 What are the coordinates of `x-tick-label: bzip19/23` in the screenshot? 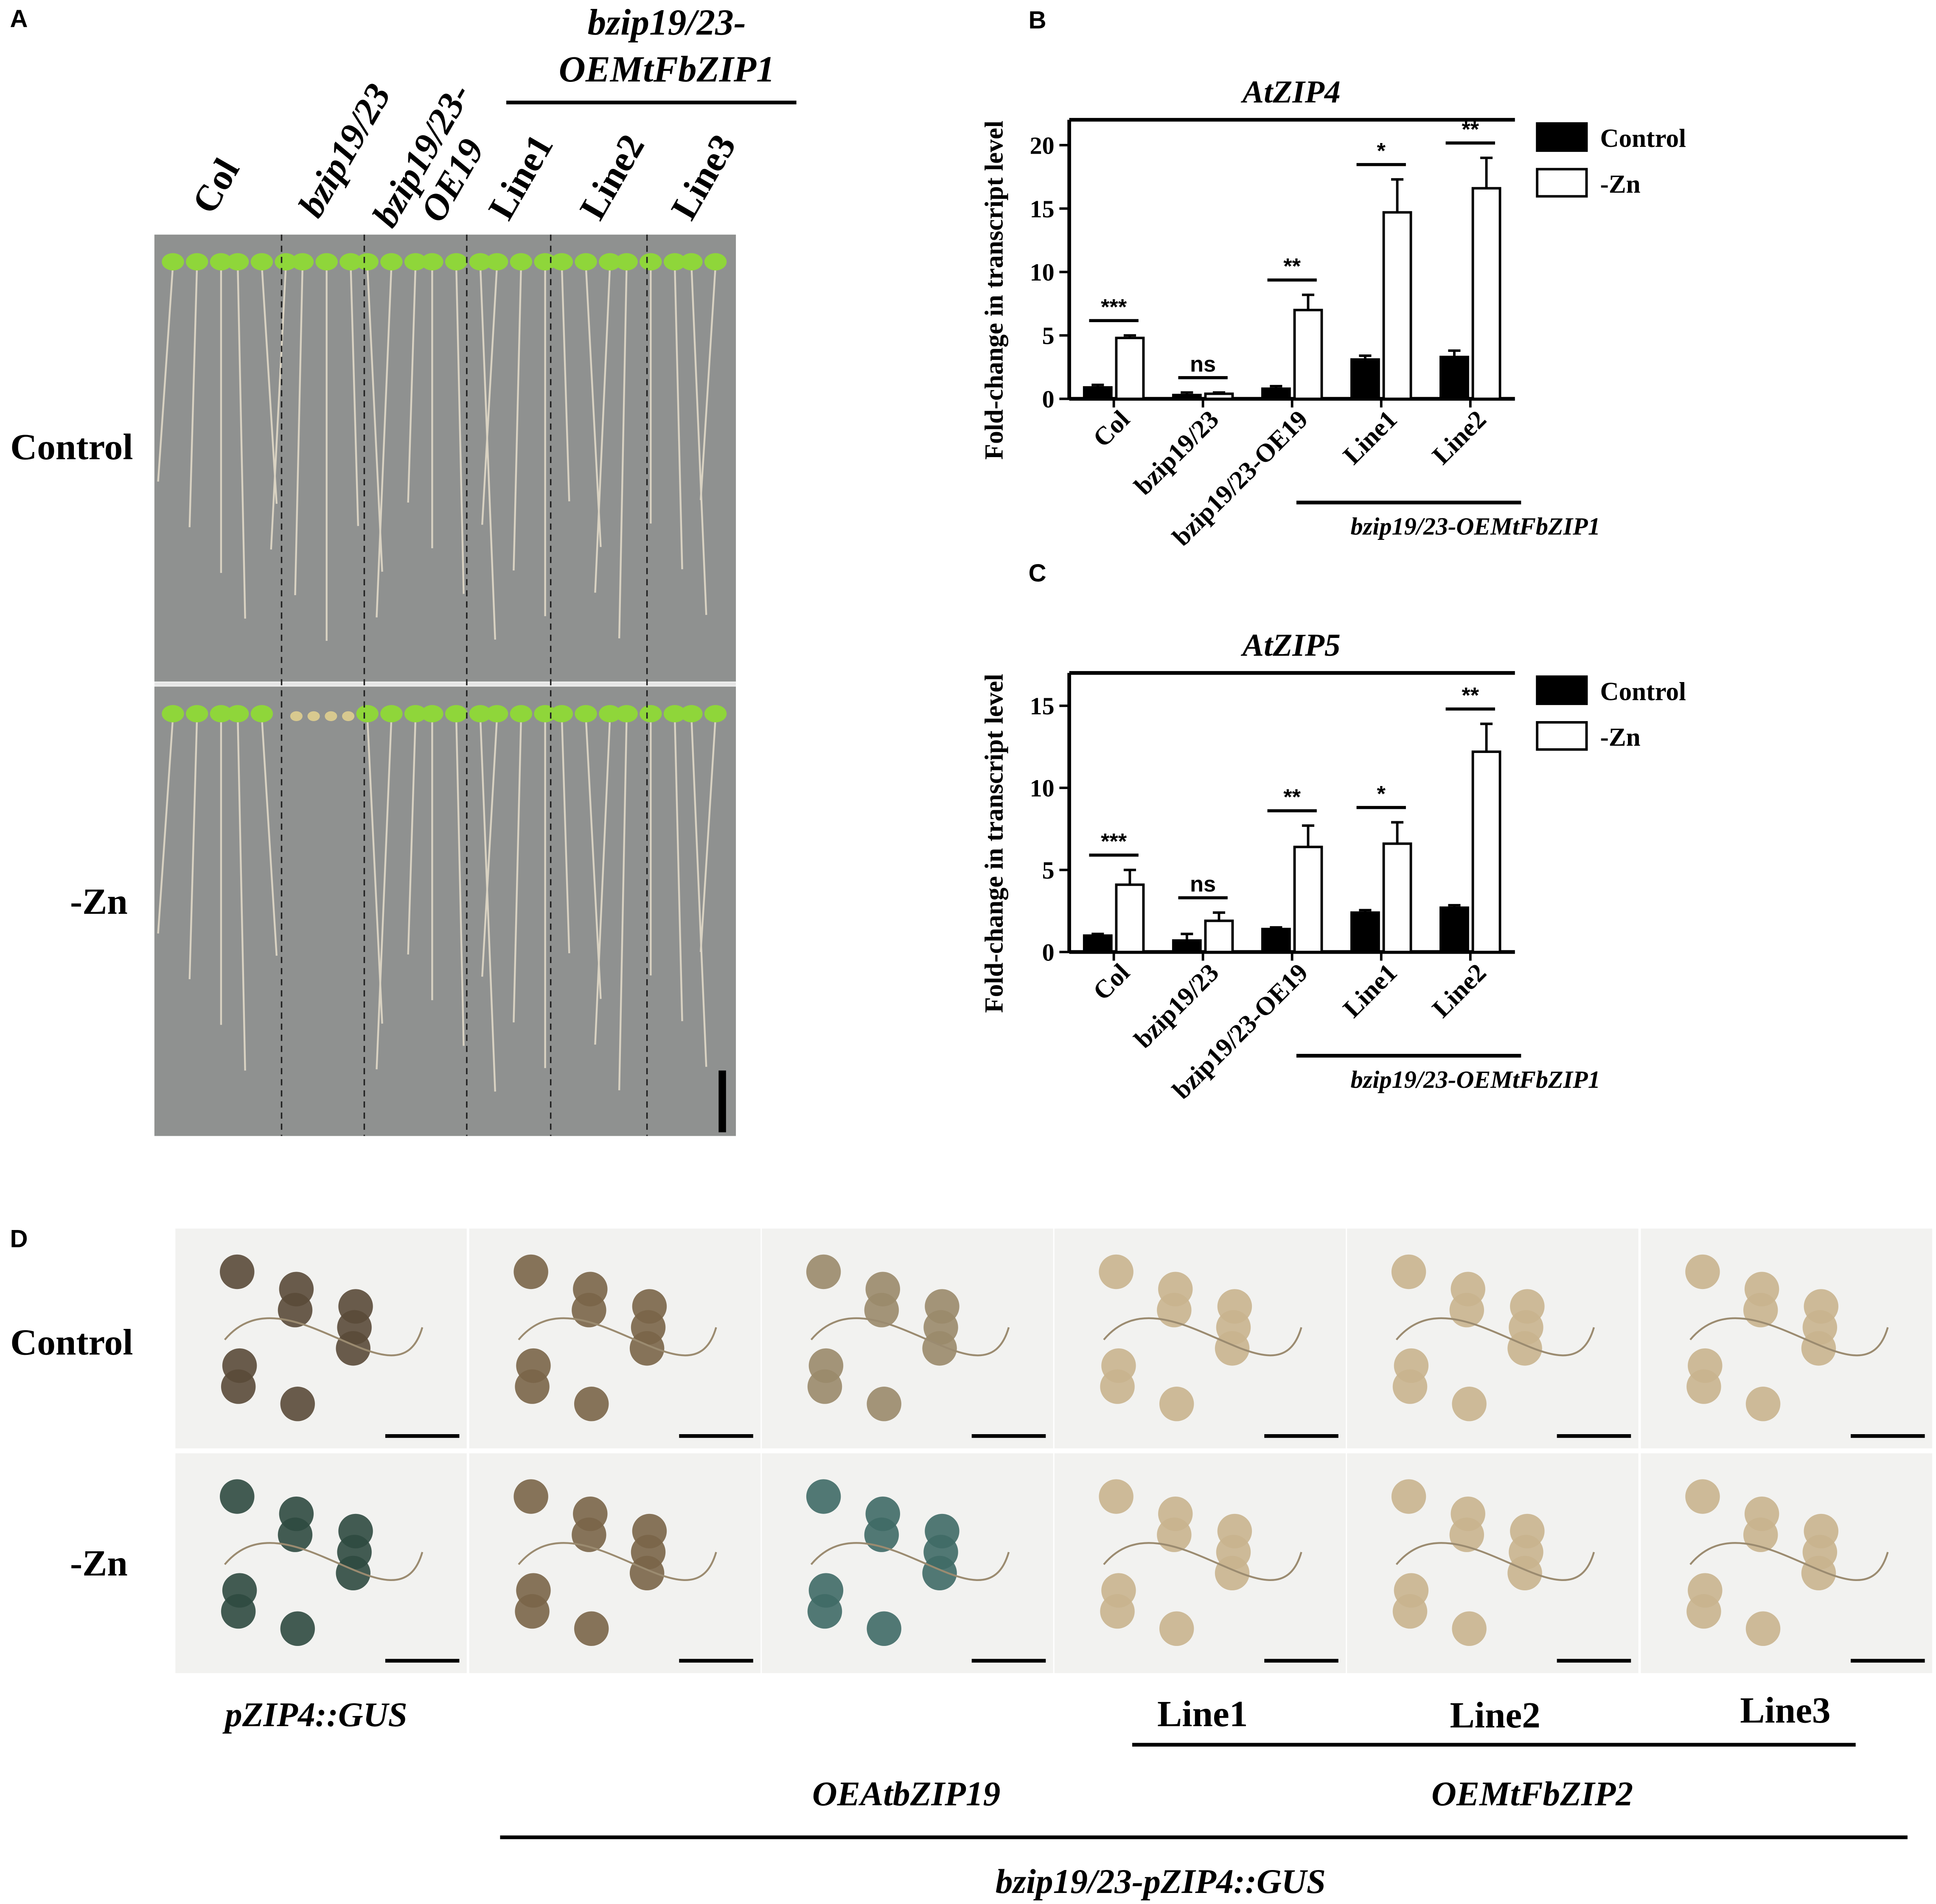 It's located at (1176, 453).